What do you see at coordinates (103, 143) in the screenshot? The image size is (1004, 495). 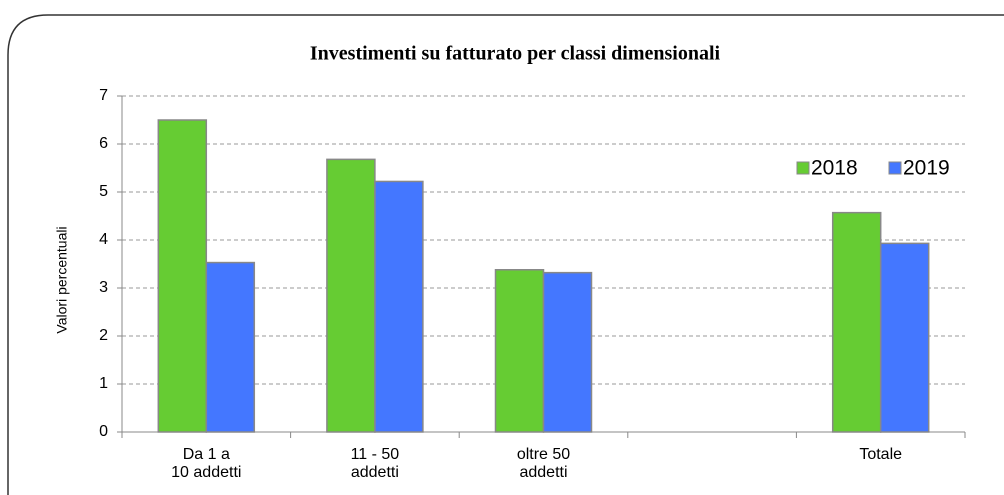 I see `y-tick-label: 6` at bounding box center [103, 143].